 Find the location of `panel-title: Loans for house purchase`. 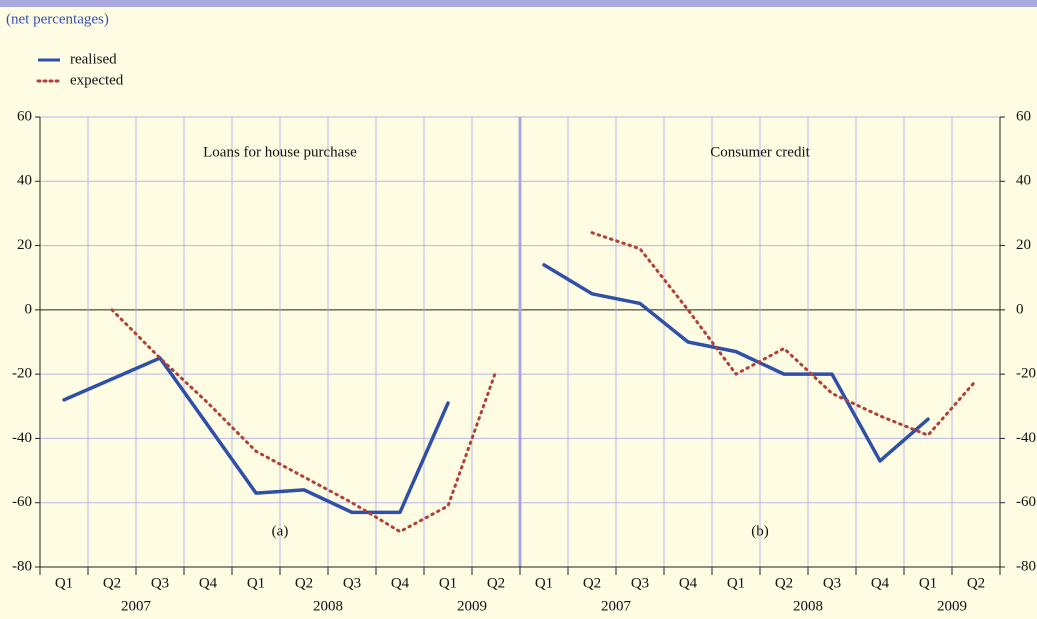

panel-title: Loans for house purchase is located at coordinates (280, 152).